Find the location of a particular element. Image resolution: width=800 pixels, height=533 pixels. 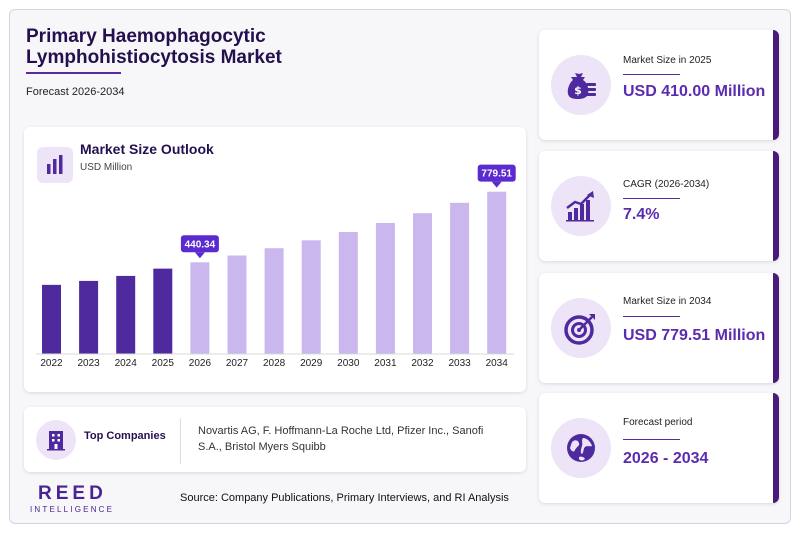

stat-label: Market Size in 2034 is located at coordinates (667, 301).